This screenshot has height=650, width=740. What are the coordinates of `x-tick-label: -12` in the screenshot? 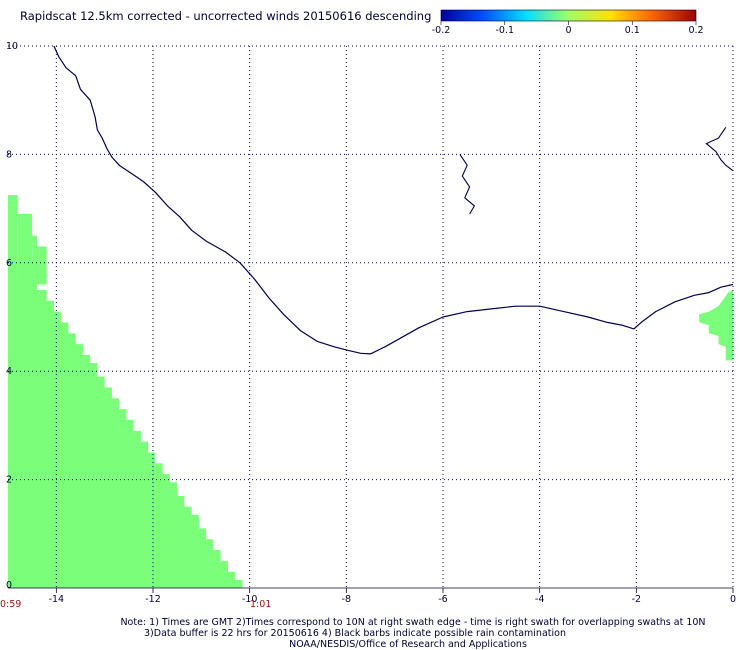 It's located at (153, 599).